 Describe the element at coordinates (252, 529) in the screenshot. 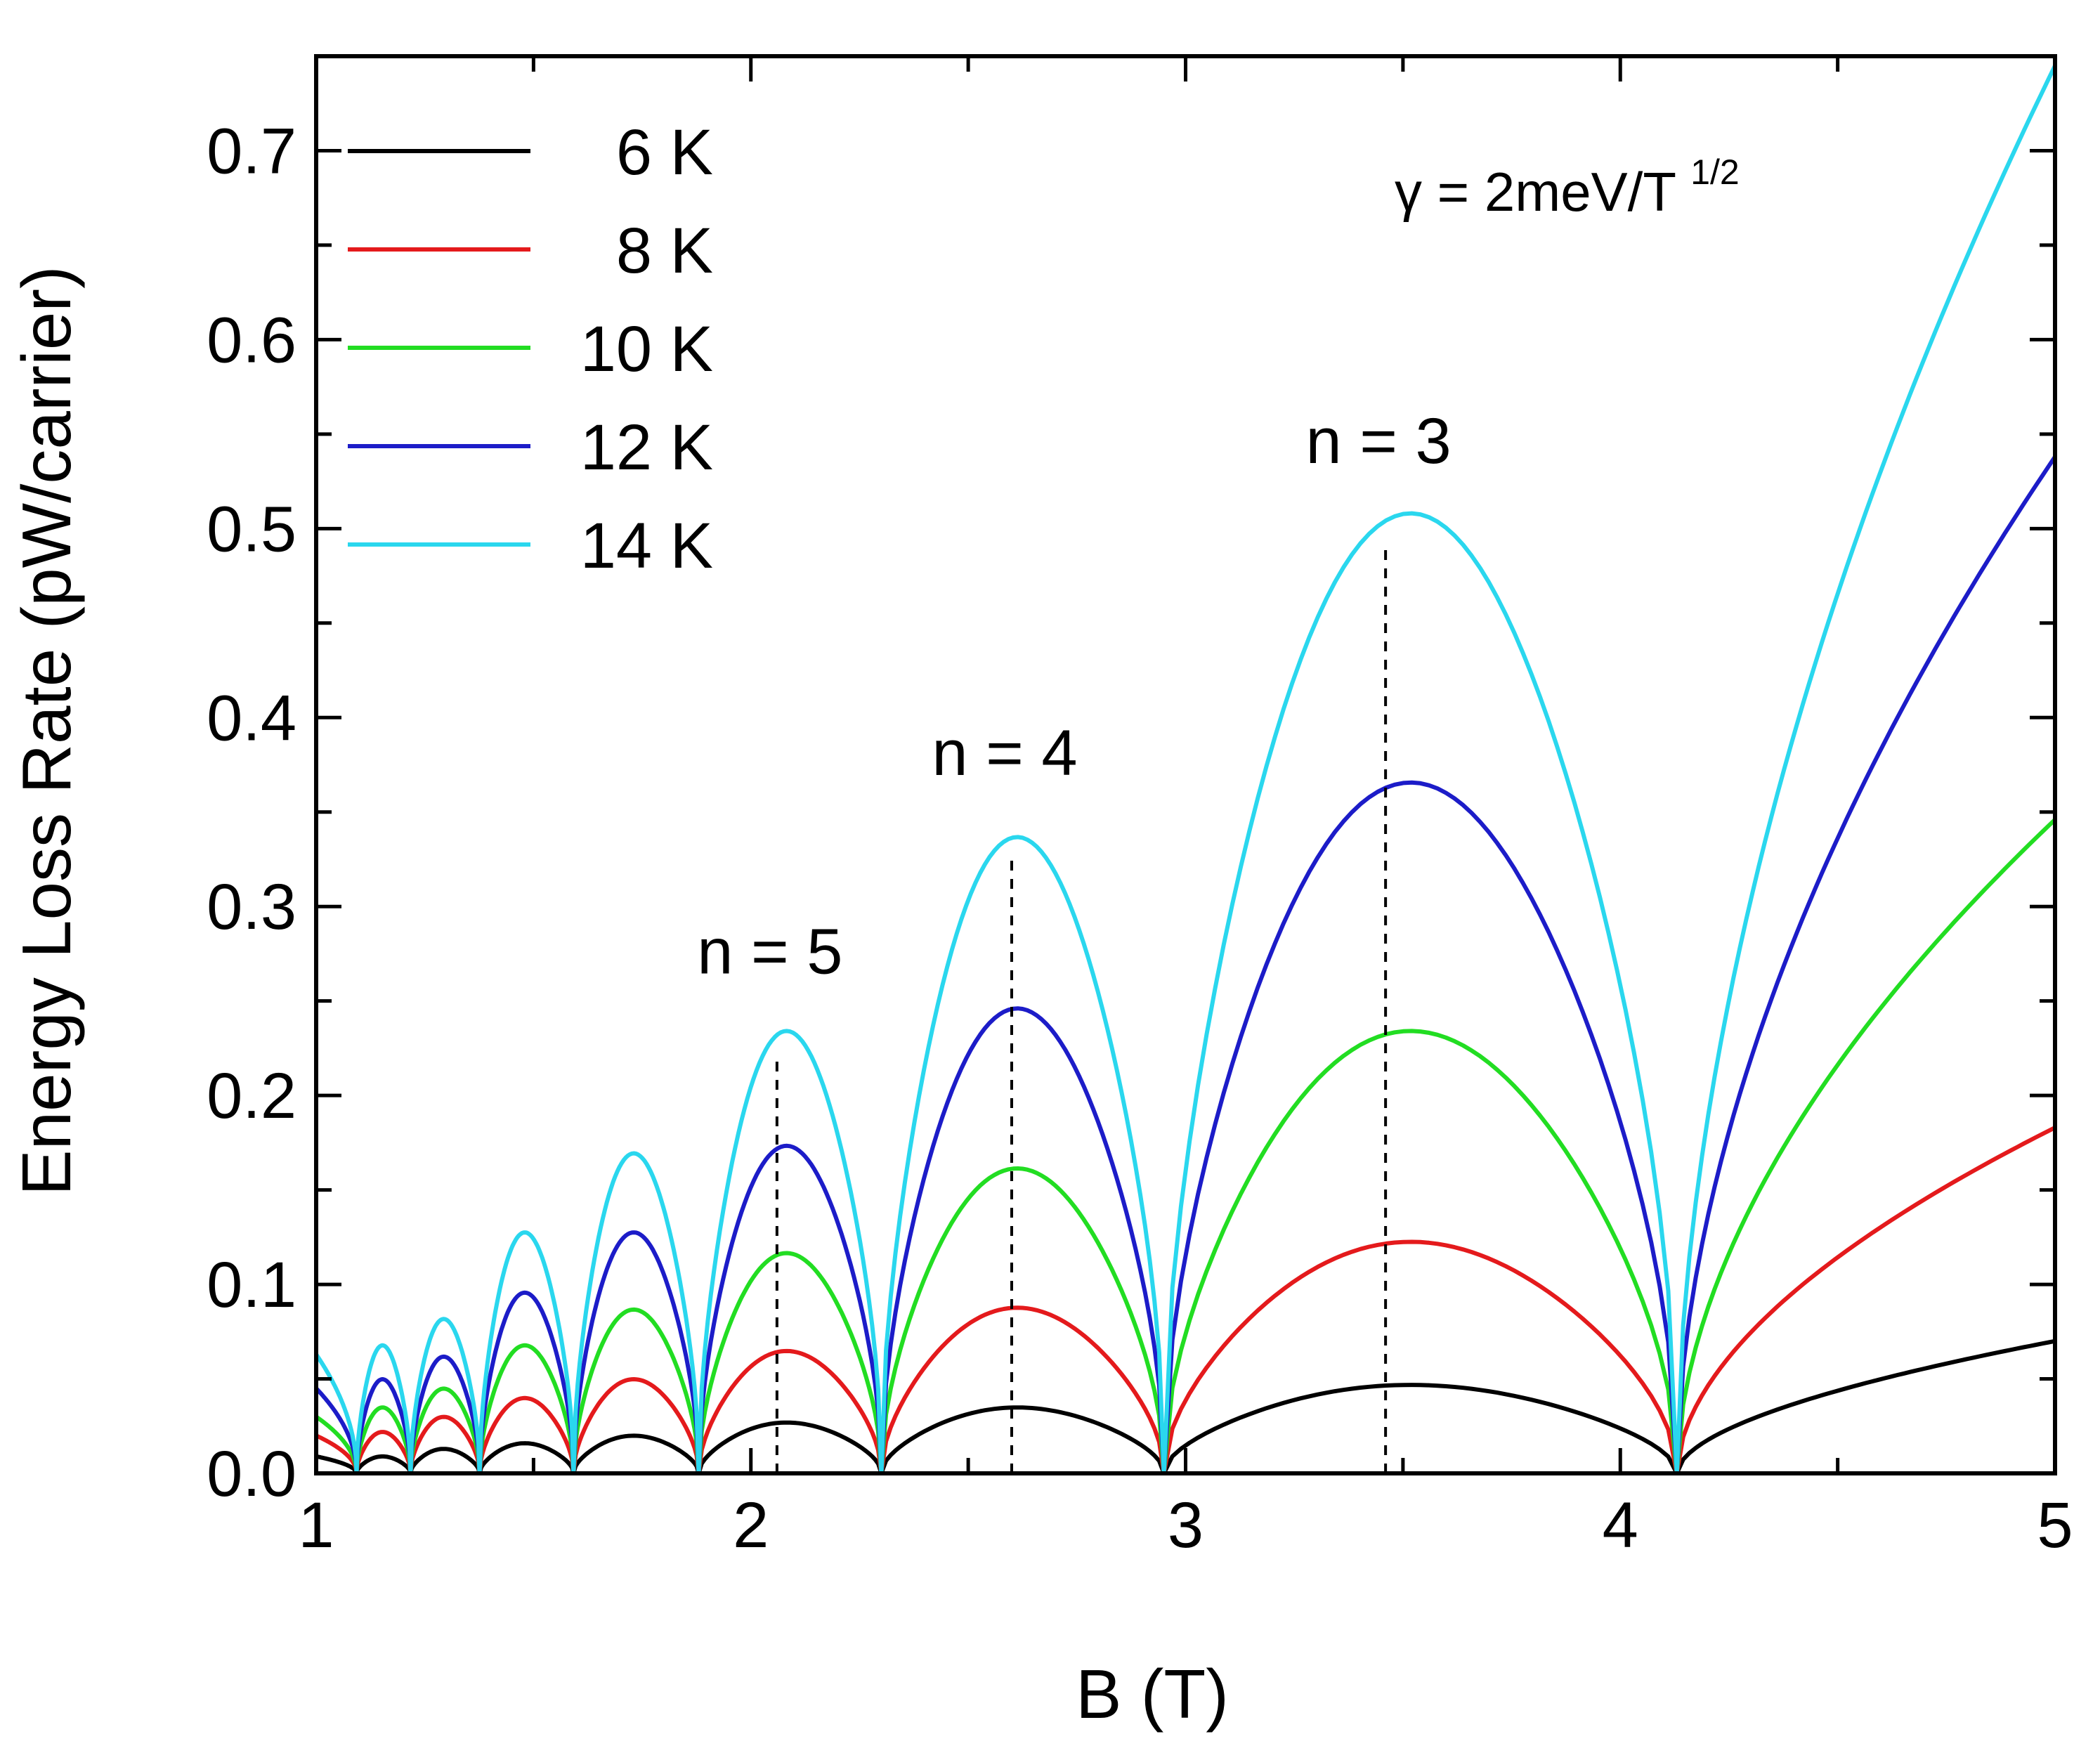

I see `y-tick-label: 0.5` at that location.